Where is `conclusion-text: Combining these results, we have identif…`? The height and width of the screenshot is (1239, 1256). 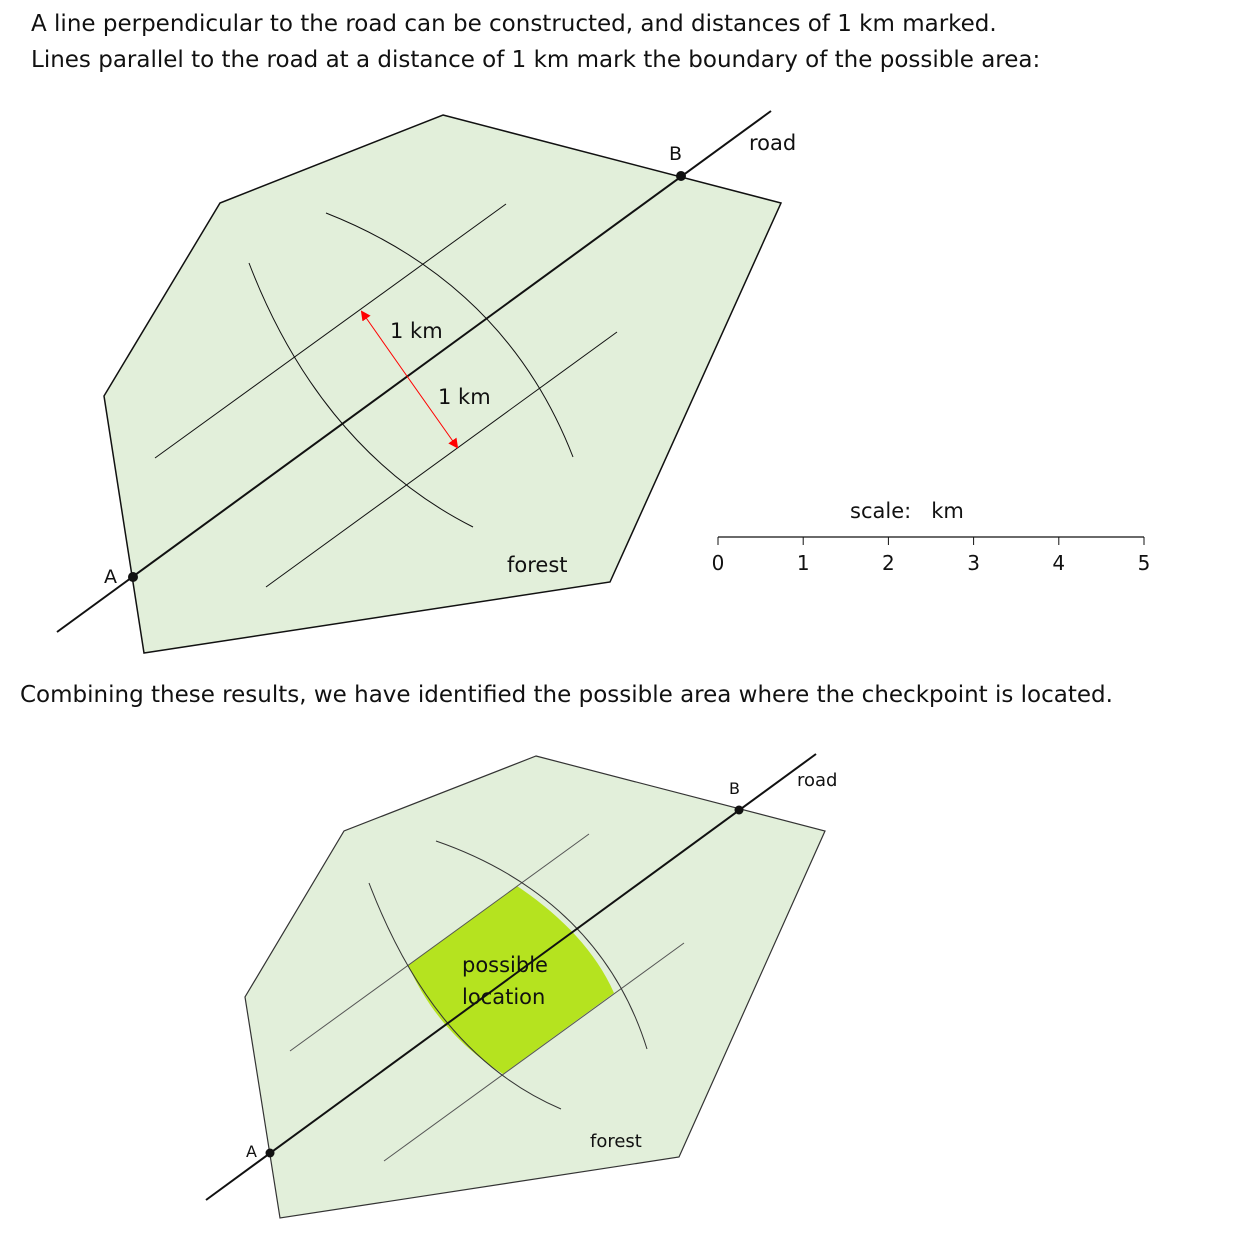 conclusion-text: Combining these results, we have identif… is located at coordinates (566, 695).